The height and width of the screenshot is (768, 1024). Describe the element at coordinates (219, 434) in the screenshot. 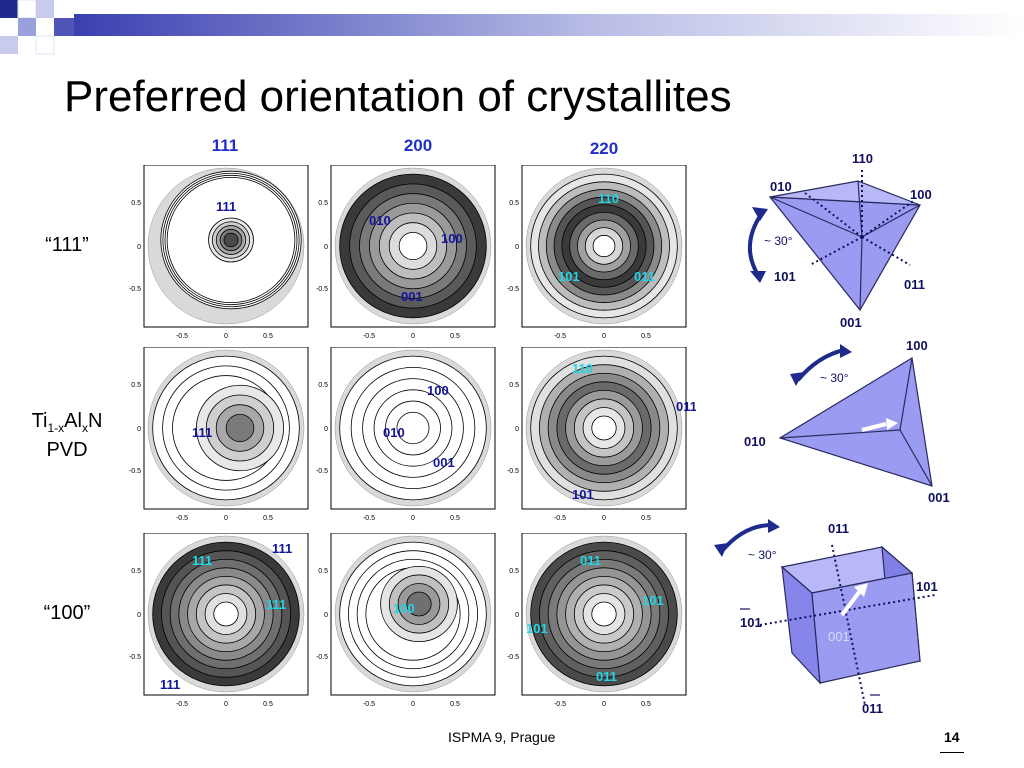

I see `pole-figure-r2c1: -0.5 -0.5 0 0 0.5 0.5 111` at that location.